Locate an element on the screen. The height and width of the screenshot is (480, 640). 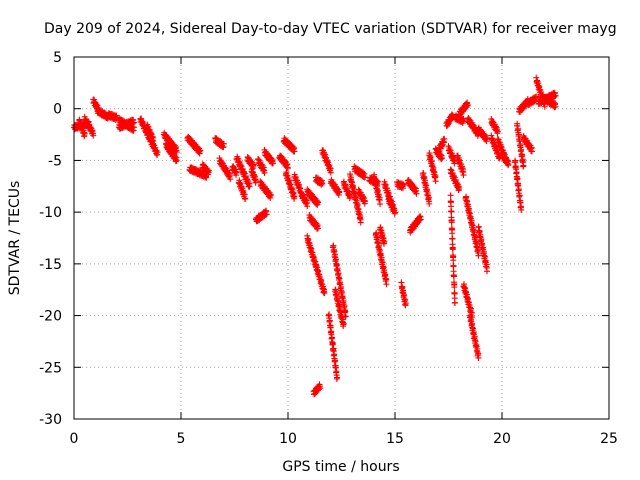
x-tick-label: 15 is located at coordinates (395, 439).